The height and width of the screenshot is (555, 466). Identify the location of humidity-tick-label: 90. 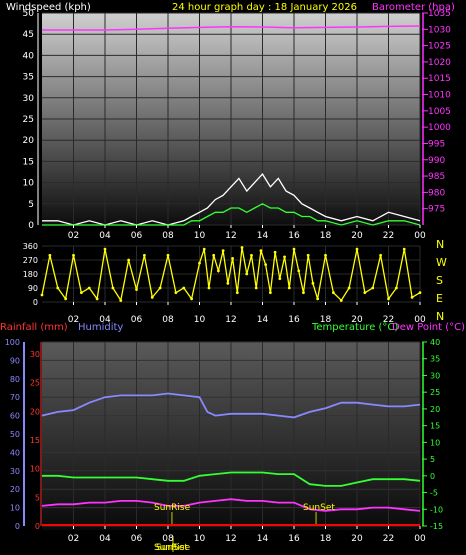
(15, 360).